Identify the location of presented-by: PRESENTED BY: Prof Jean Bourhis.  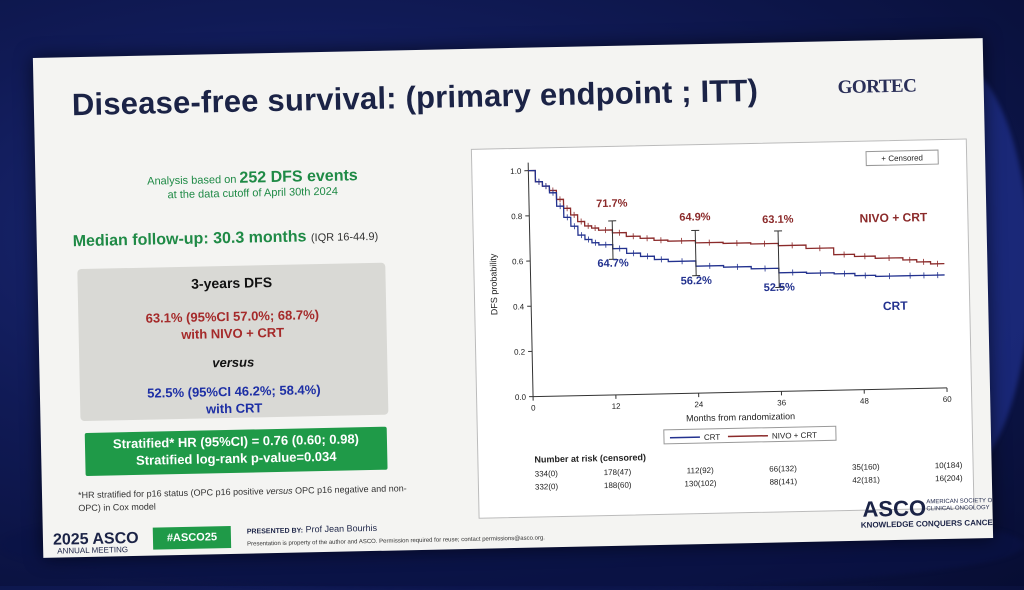
(312, 529).